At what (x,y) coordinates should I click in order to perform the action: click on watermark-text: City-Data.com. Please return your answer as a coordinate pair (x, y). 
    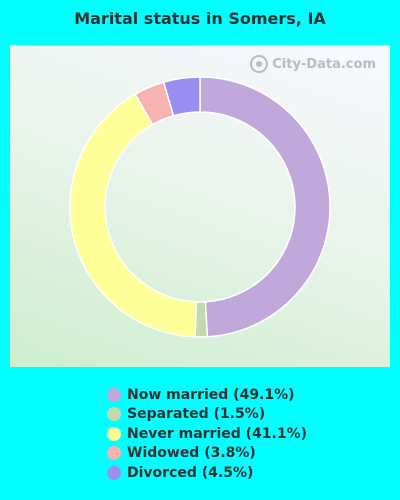
    Looking at the image, I should click on (324, 64).